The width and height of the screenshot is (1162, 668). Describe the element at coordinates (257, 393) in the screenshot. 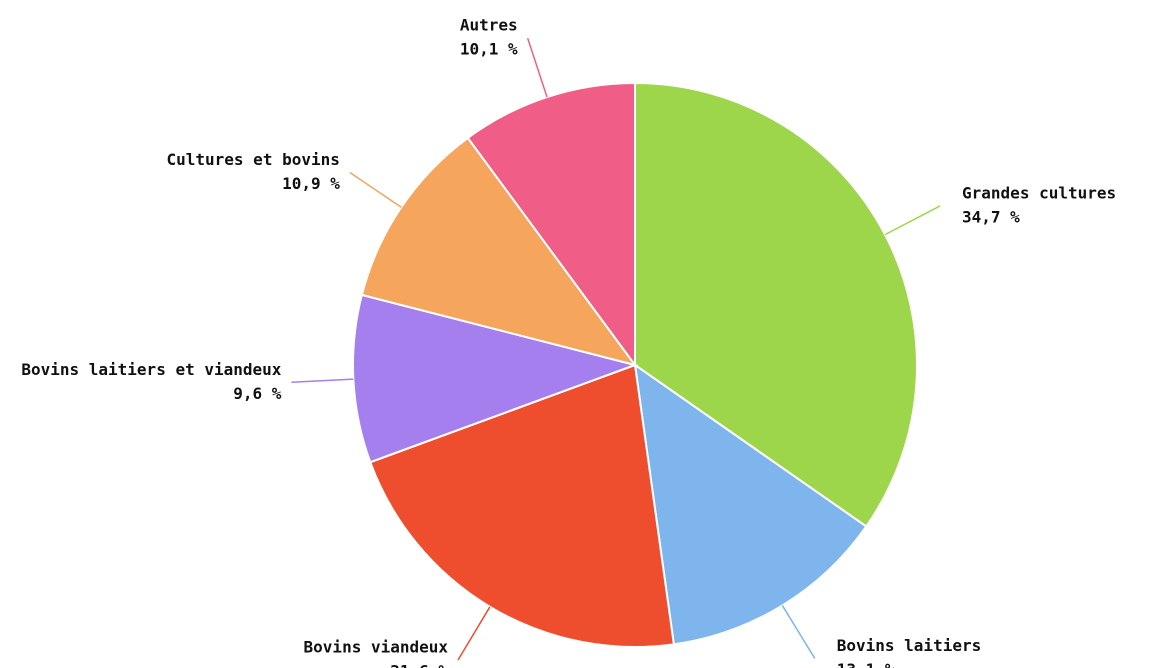

I see `slice-value-label: 9,6 %` at that location.